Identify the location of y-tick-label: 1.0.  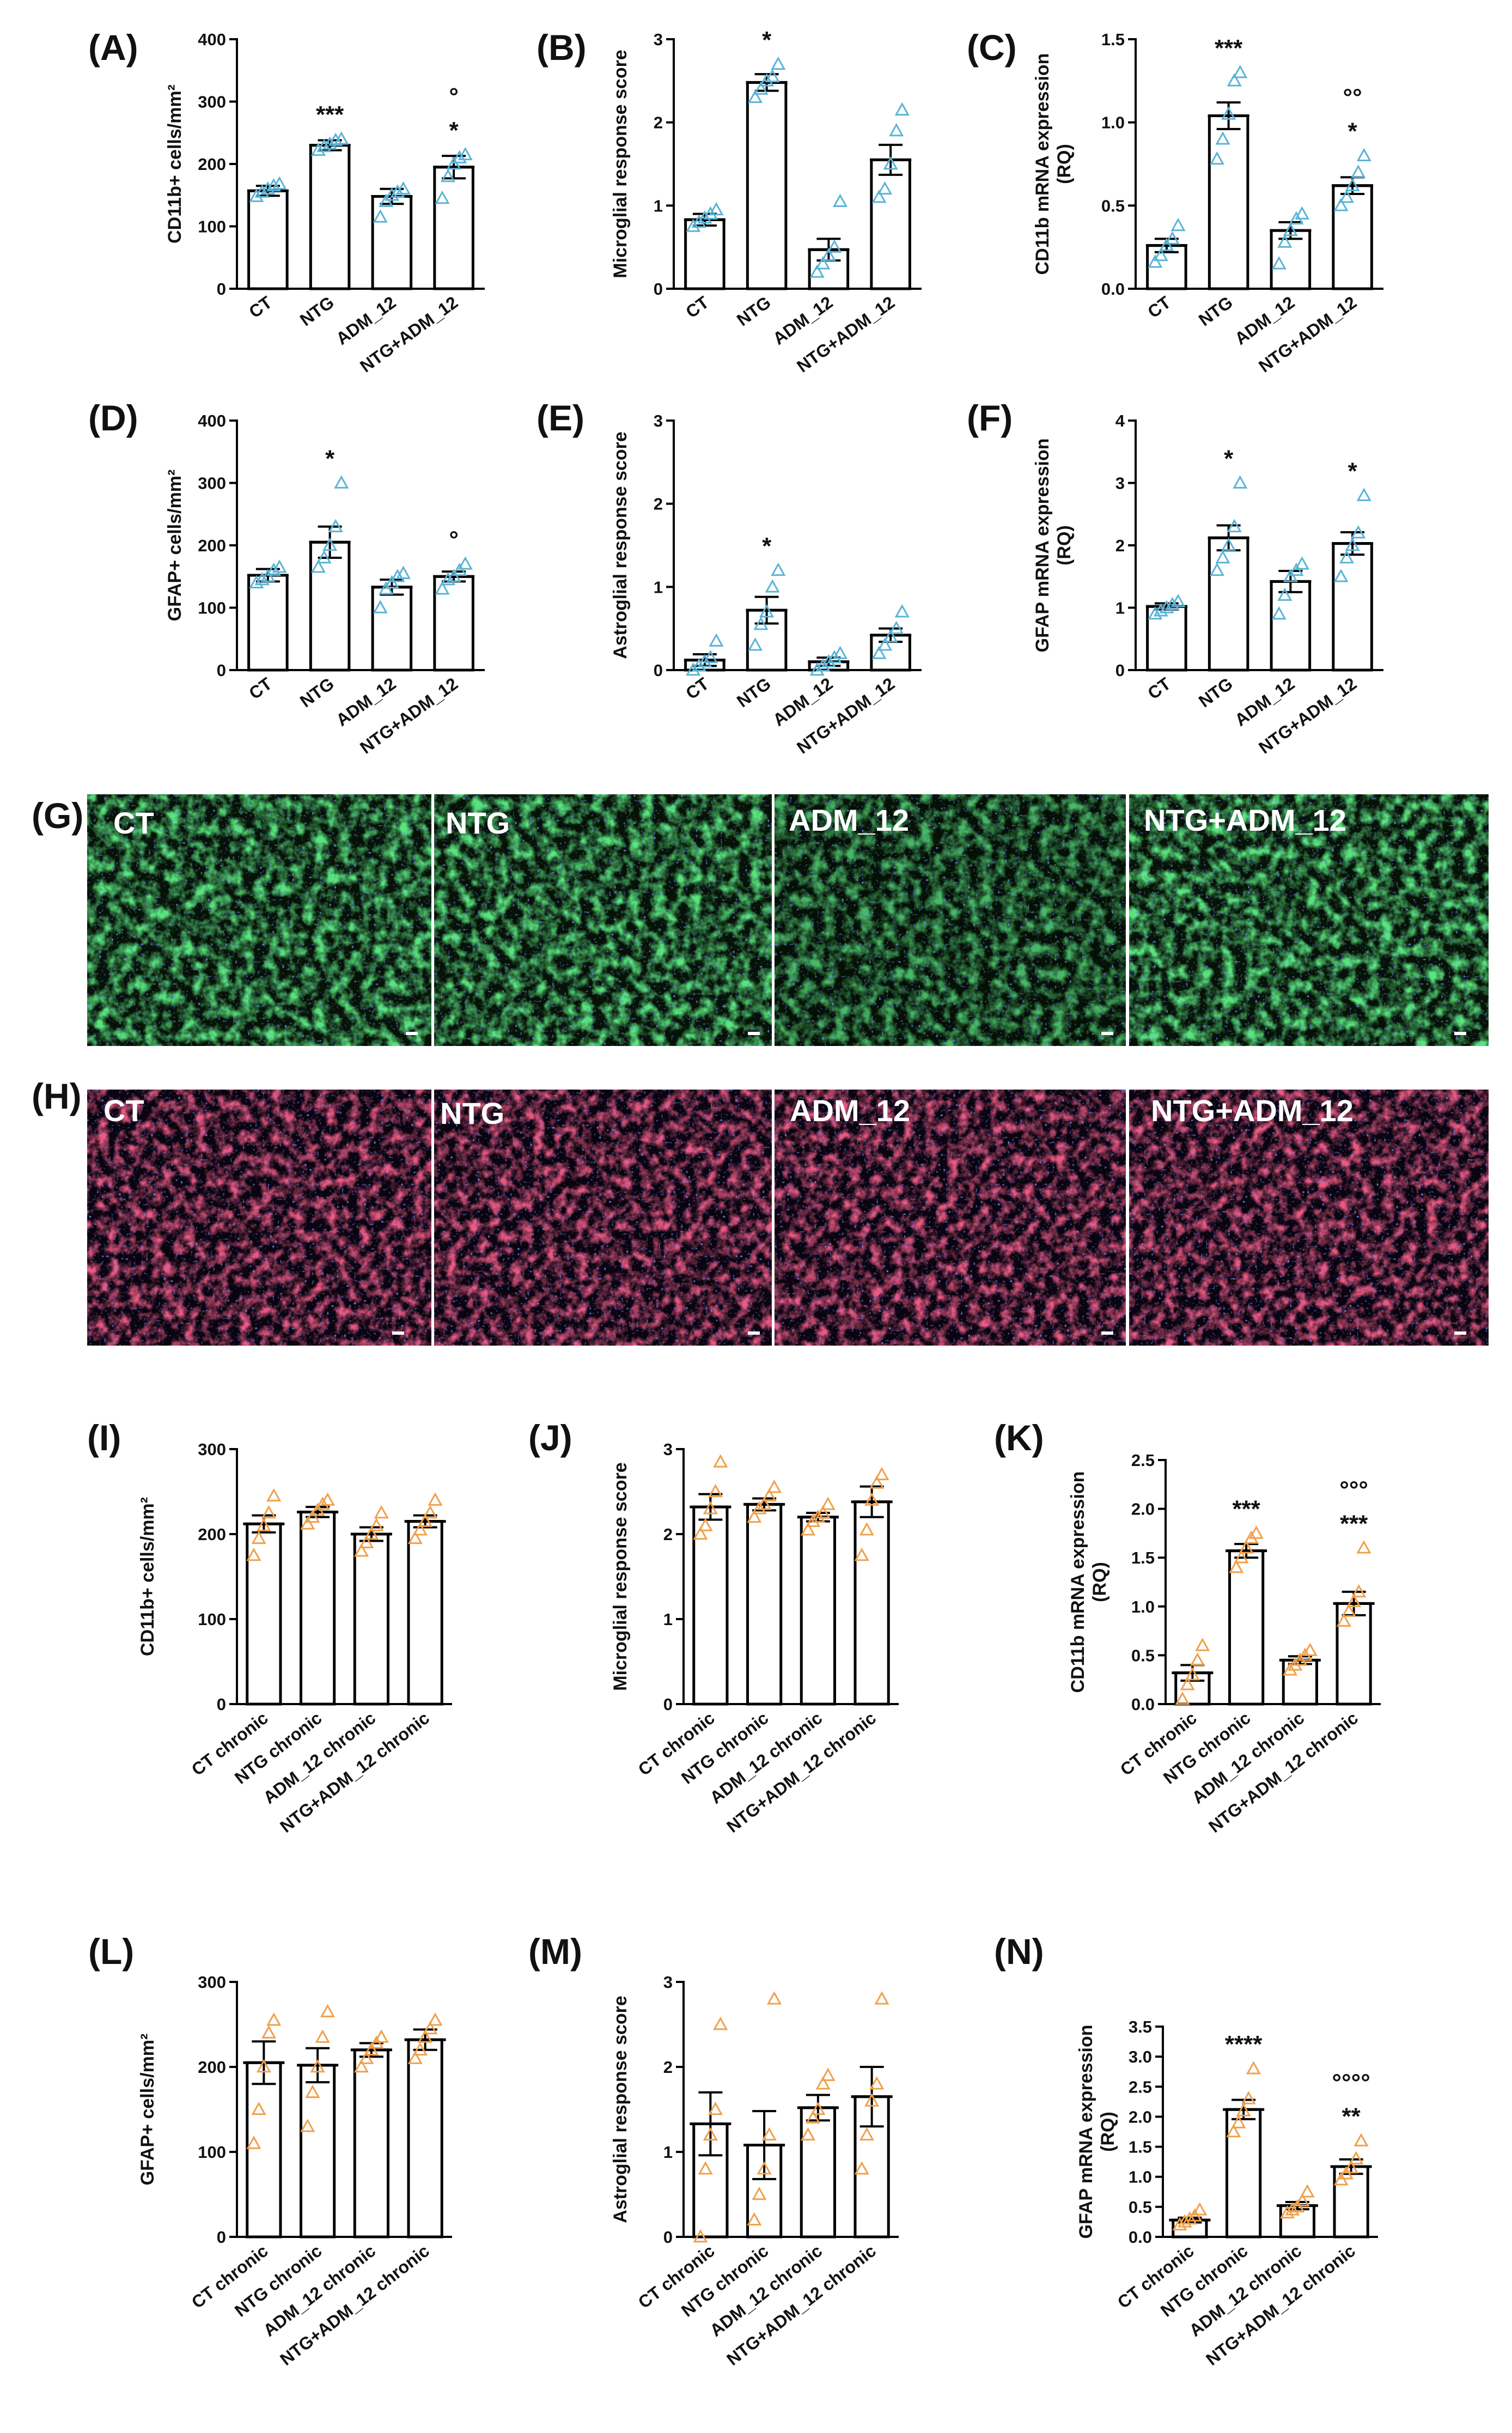
(1140, 2177).